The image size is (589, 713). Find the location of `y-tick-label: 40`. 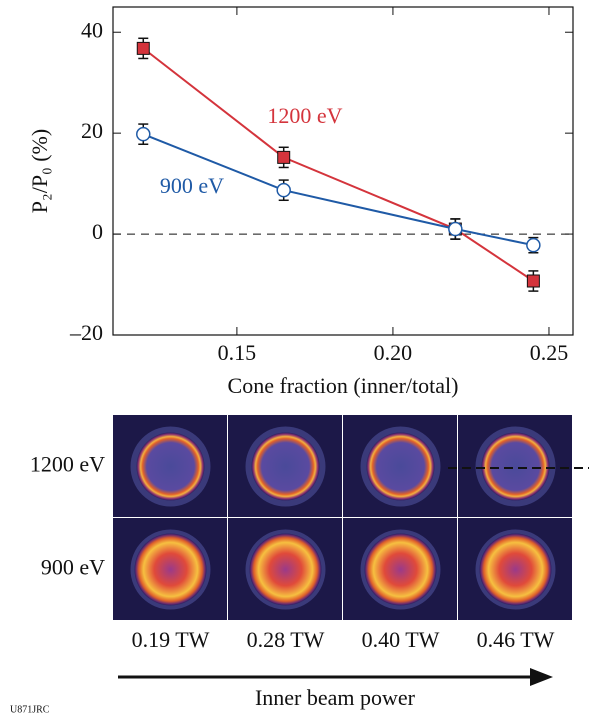

y-tick-label: 40 is located at coordinates (92, 29).